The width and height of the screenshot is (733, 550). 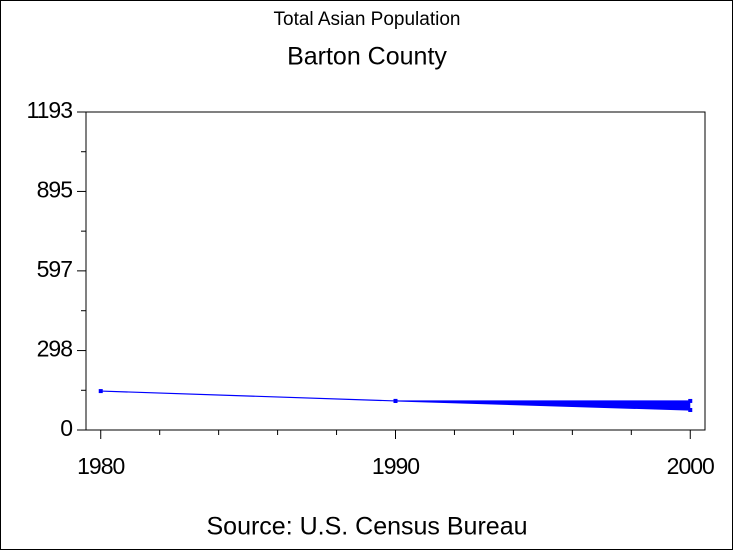 I want to click on x-tick-label: 2000, so click(x=690, y=466).